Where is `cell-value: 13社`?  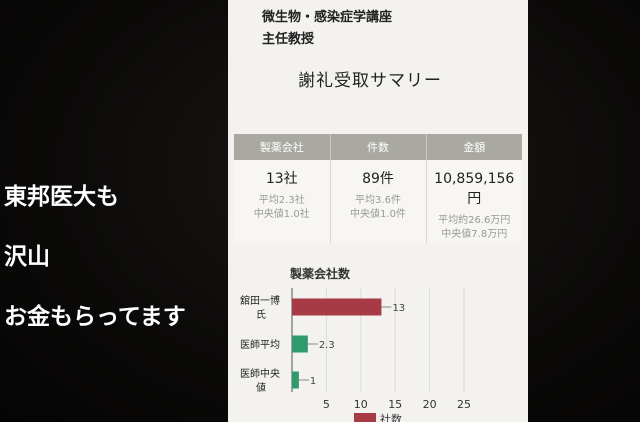
cell-value: 13社 is located at coordinates (281, 179).